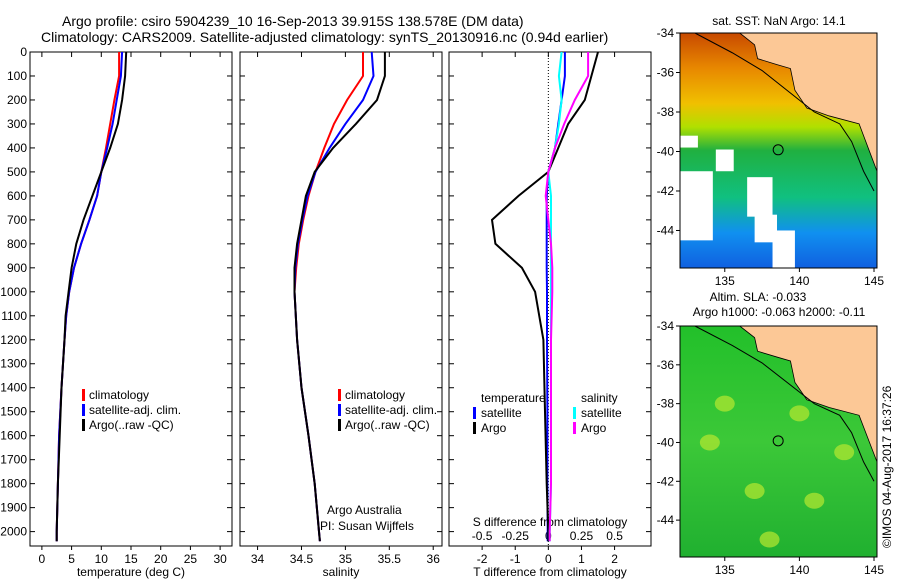  I want to click on y-tick-label: 1100, so click(14, 316).